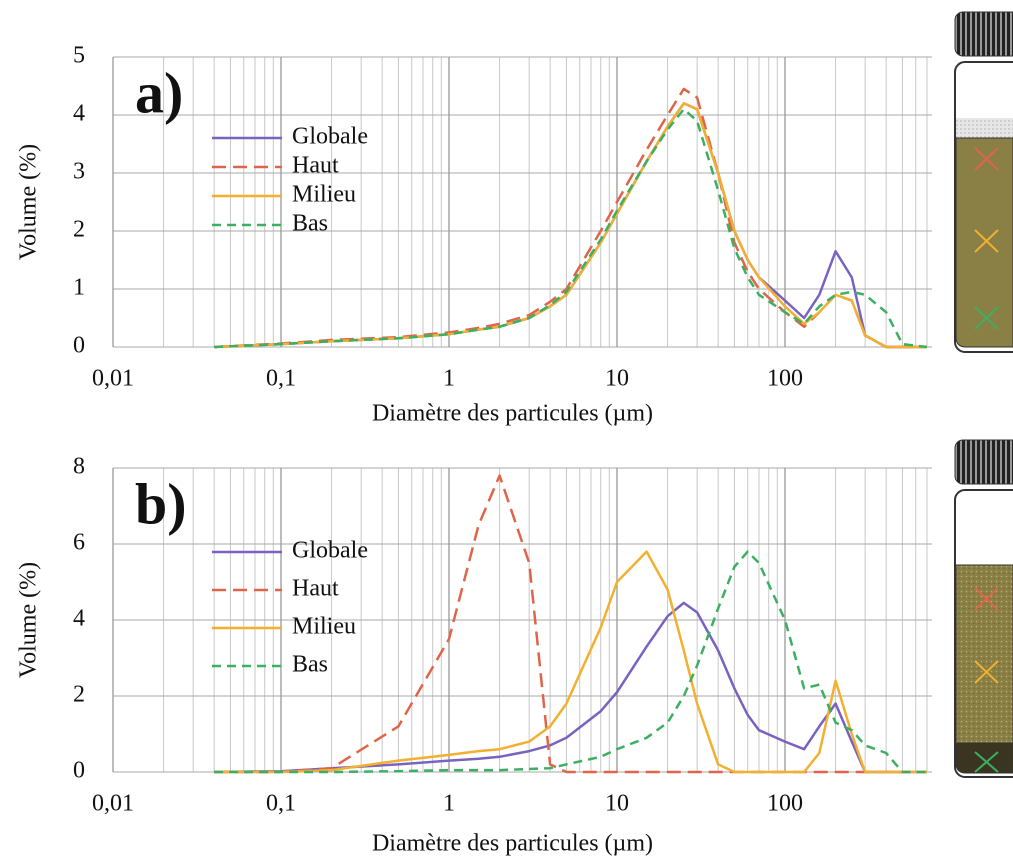 The height and width of the screenshot is (862, 1013). What do you see at coordinates (79, 467) in the screenshot?
I see `y-tick-label: 8` at bounding box center [79, 467].